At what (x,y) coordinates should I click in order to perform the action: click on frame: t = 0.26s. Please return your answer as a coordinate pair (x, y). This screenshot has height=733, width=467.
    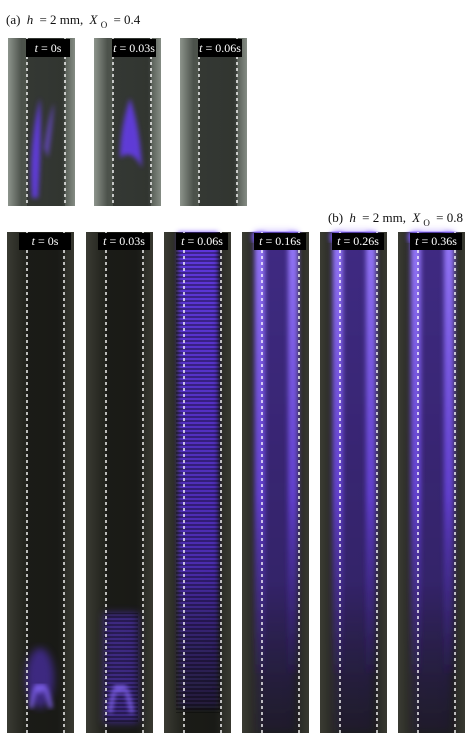
    Looking at the image, I should click on (353, 482).